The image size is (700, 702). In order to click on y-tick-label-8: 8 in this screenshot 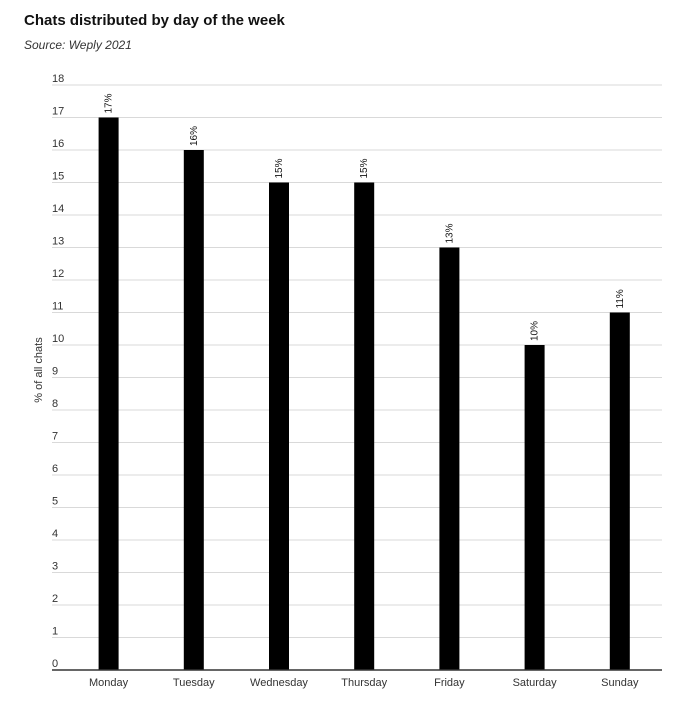, I will do `click(55, 404)`.